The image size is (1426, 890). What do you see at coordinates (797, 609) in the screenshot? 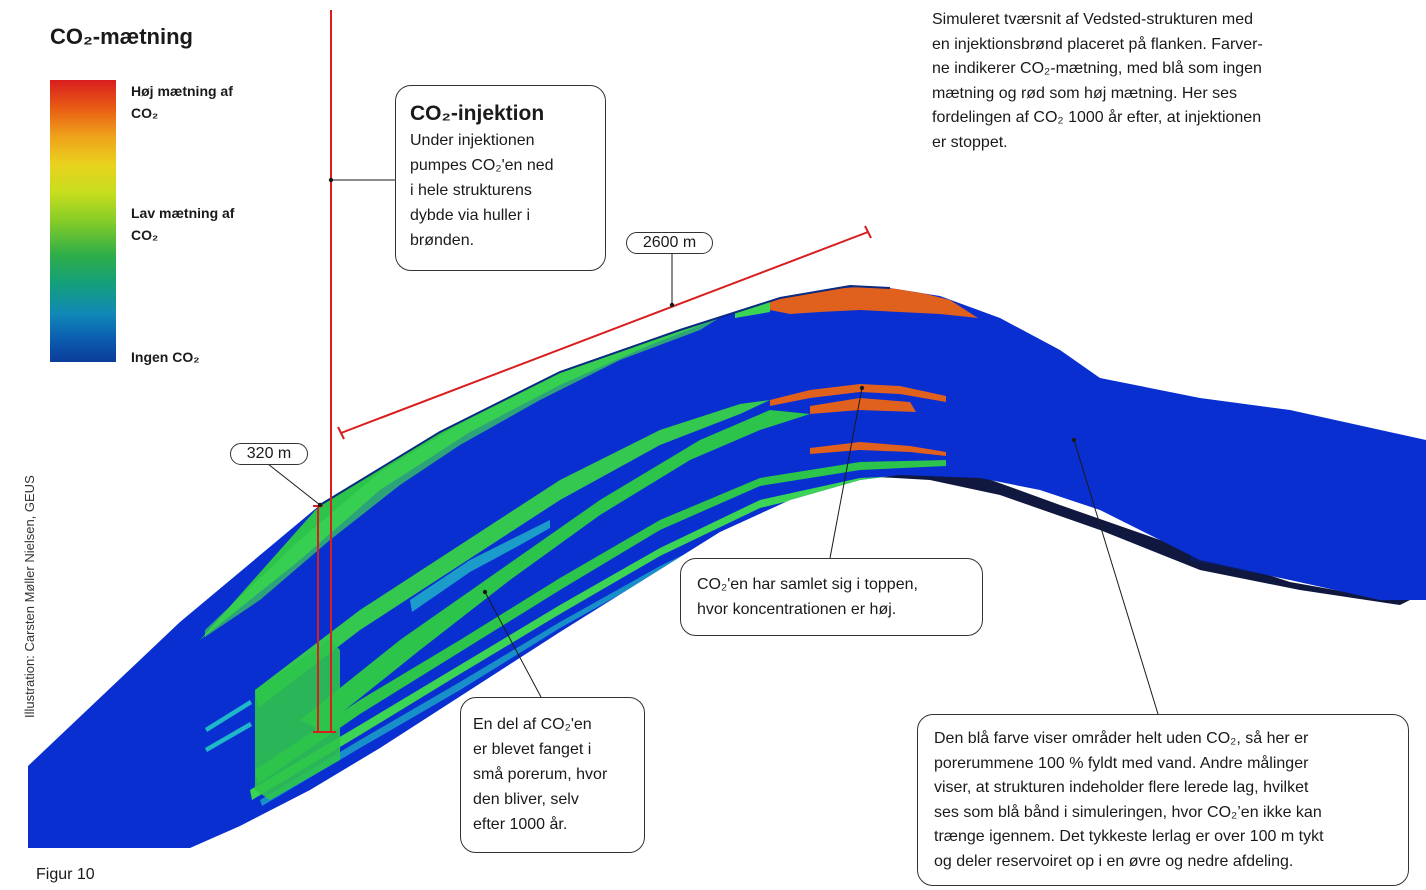
I see `callout-line: hvor koncentrationen er høj.` at bounding box center [797, 609].